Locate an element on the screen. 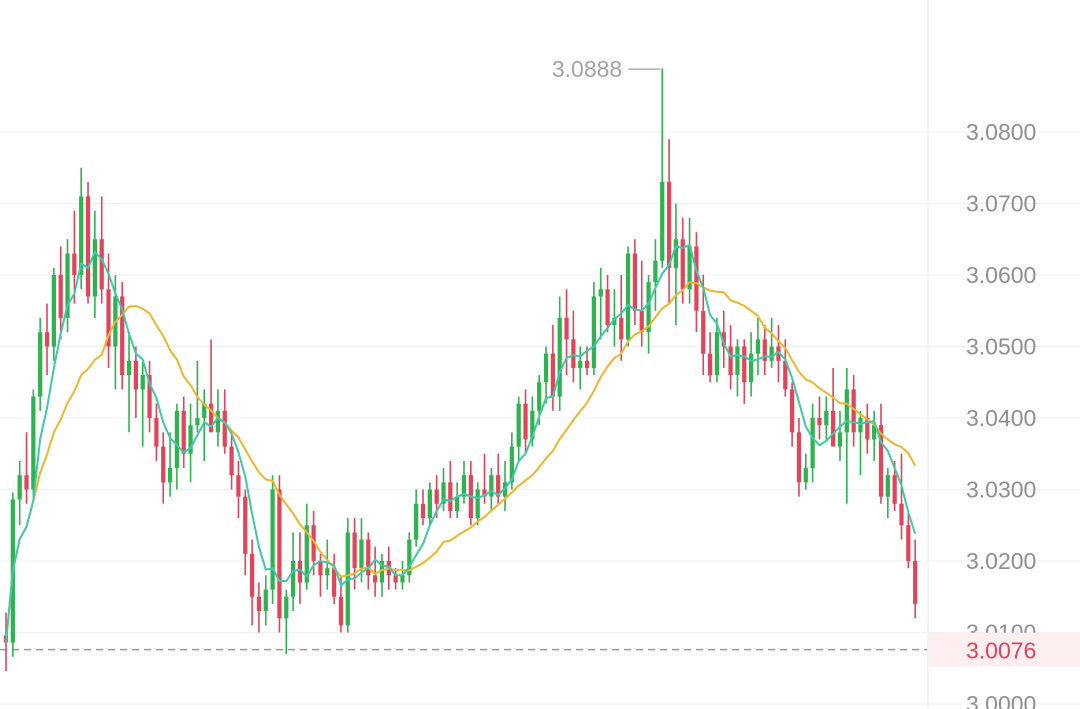  y-tick-label: 3.0600 is located at coordinates (1001, 275).